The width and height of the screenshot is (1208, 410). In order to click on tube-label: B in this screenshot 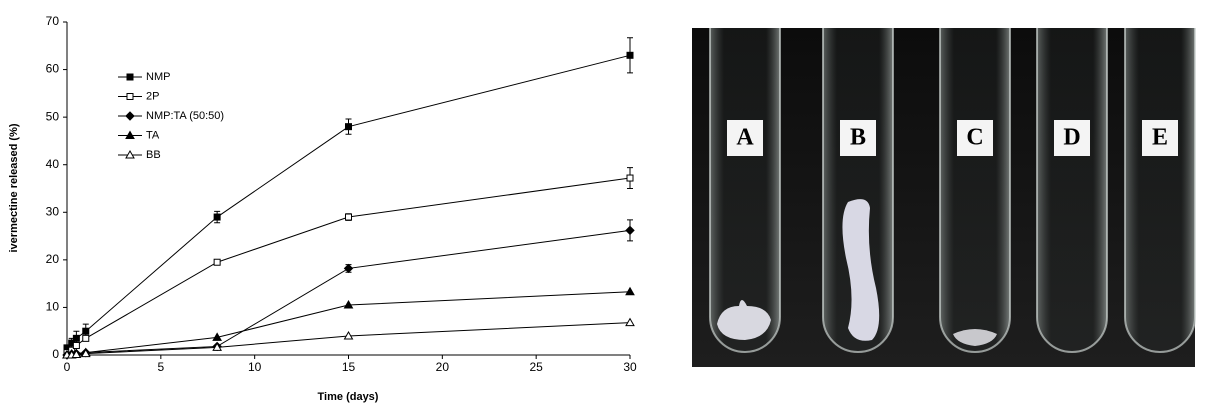, I will do `click(858, 138)`.